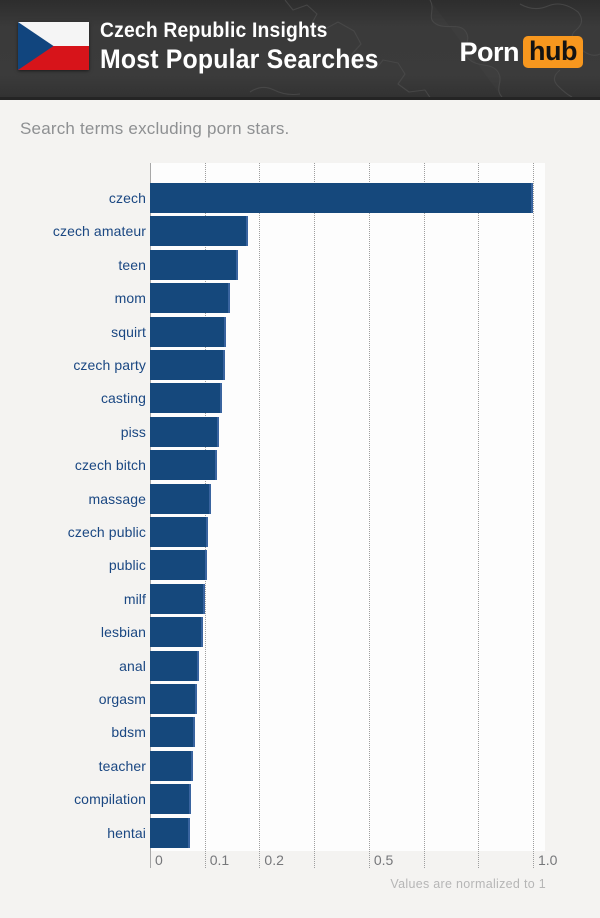 This screenshot has width=600, height=918. What do you see at coordinates (547, 860) in the screenshot?
I see `x-tick-label: 1.0` at bounding box center [547, 860].